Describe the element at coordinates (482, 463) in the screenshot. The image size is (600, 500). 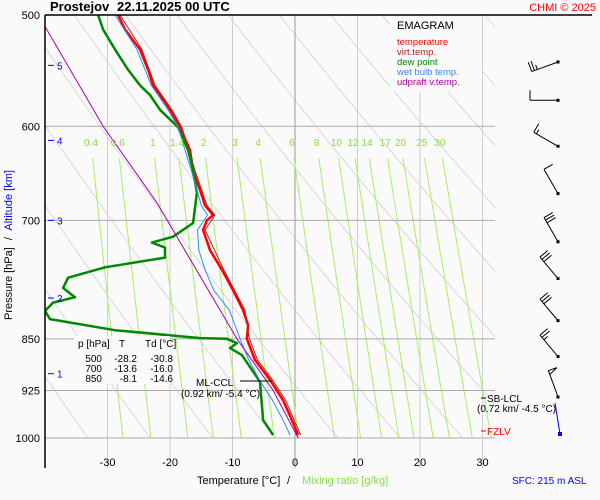
I see `x-tick-label: 30` at that location.